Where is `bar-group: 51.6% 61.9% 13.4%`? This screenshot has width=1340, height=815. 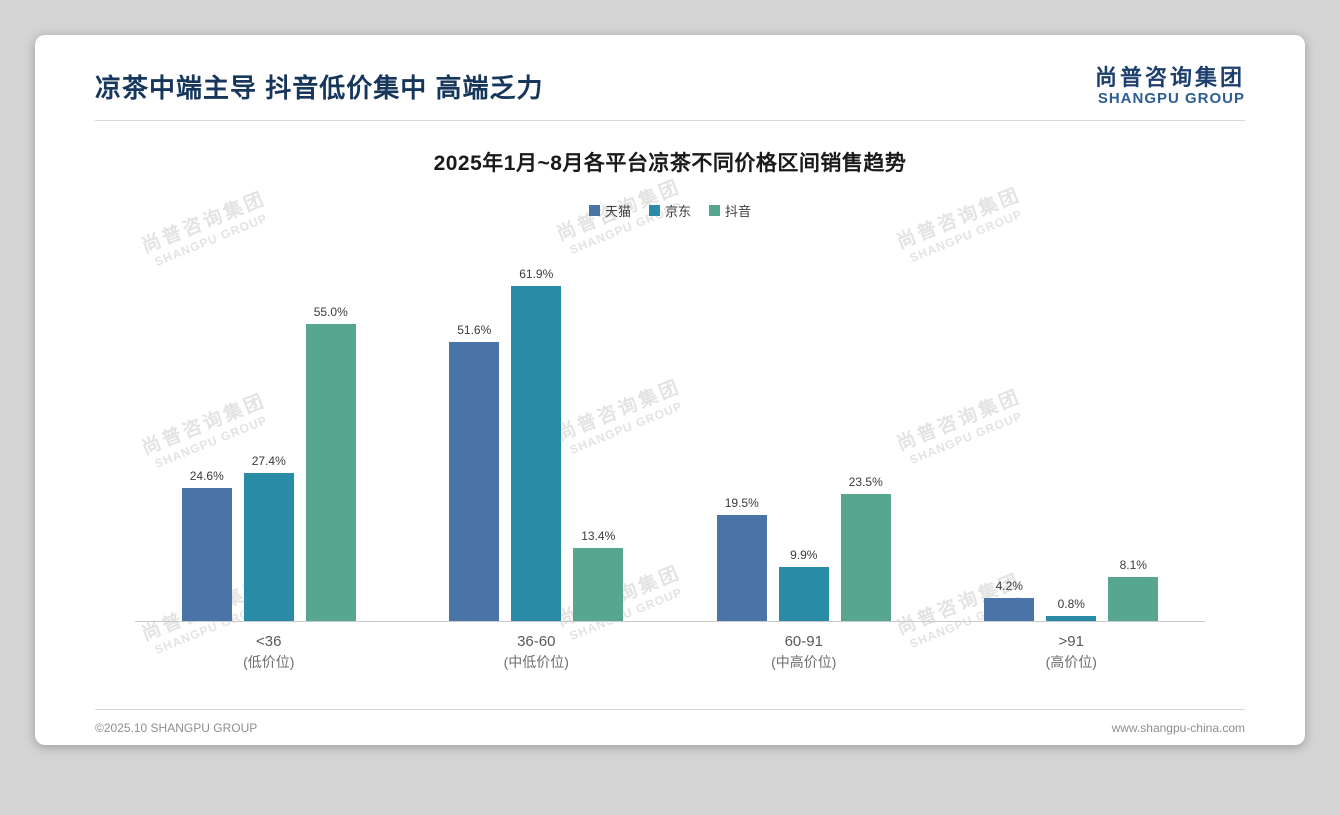
bar-group: 51.6% 61.9% 13.4% is located at coordinates (536, 444).